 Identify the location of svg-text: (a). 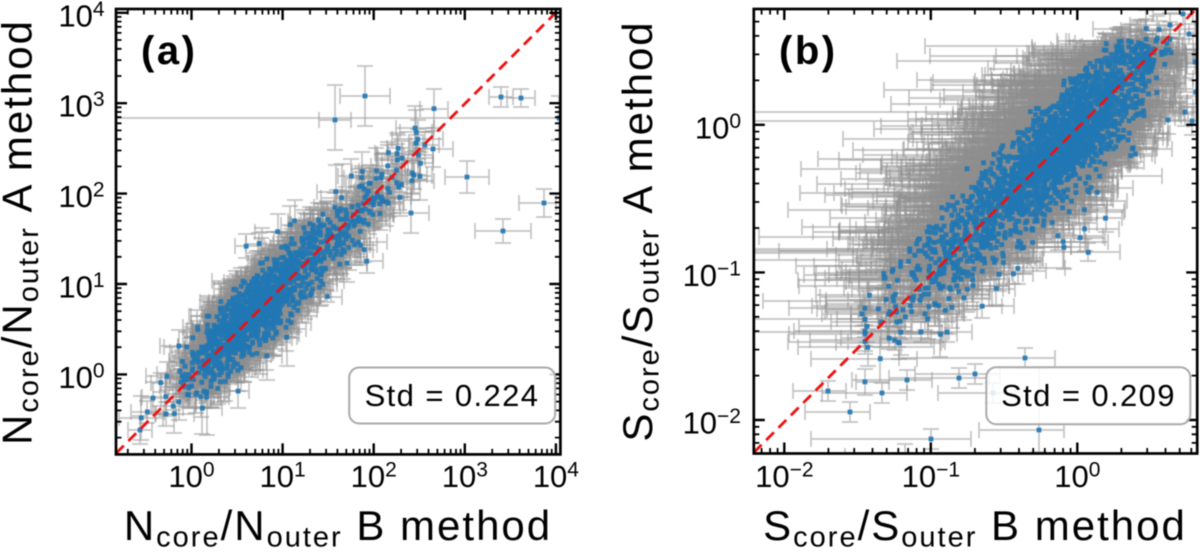
(169, 51).